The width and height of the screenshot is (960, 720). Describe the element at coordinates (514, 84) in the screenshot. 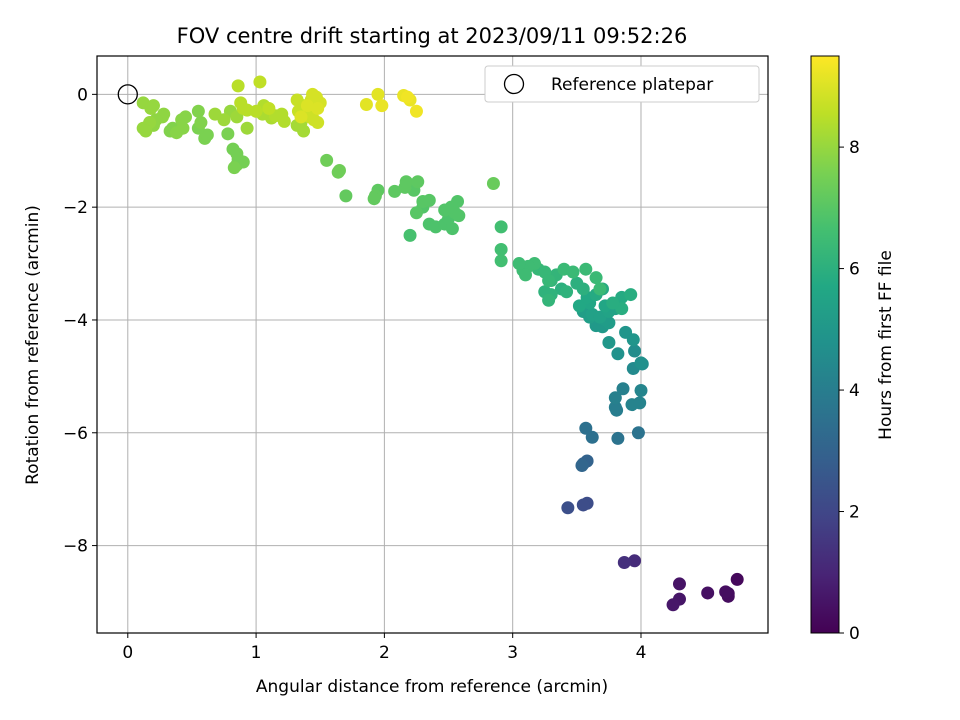

I see `legend-marker` at that location.